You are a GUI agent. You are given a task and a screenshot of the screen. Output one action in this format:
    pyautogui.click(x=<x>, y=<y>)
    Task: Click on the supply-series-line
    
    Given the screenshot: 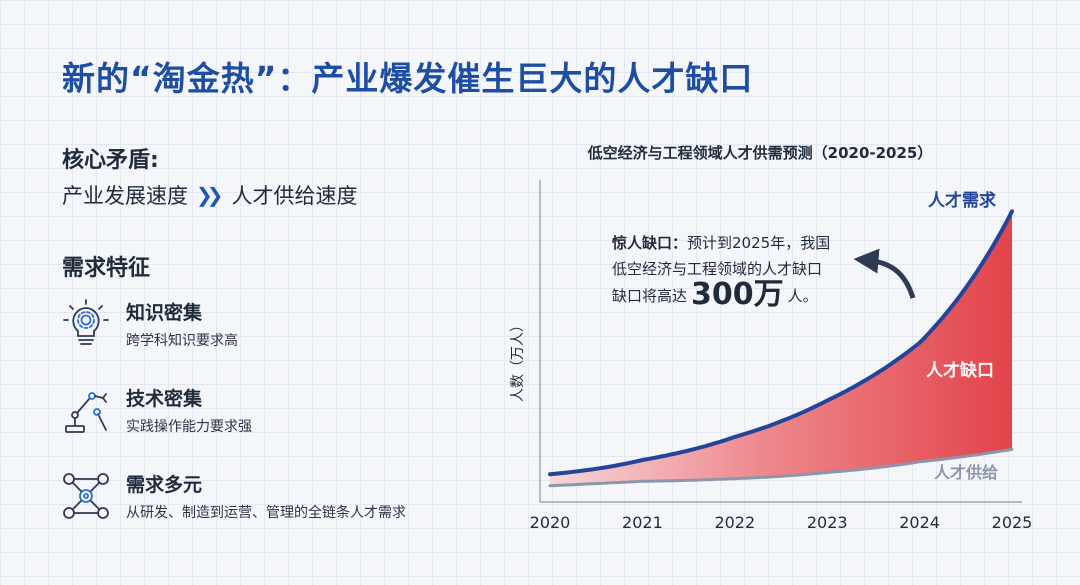 What is the action you would take?
    pyautogui.click(x=781, y=467)
    